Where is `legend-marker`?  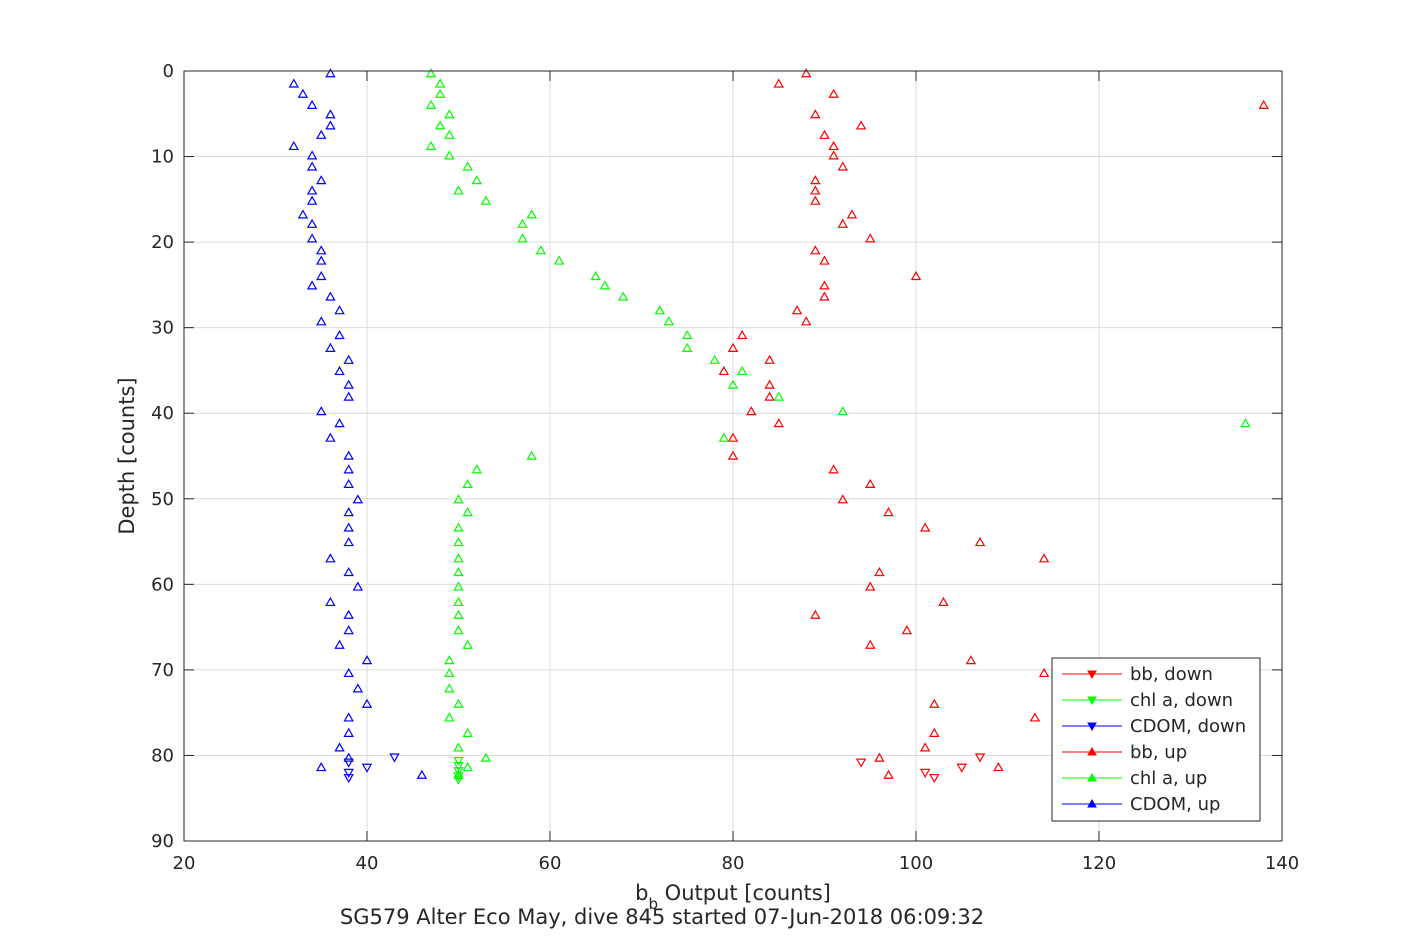
legend-marker is located at coordinates (1092, 803).